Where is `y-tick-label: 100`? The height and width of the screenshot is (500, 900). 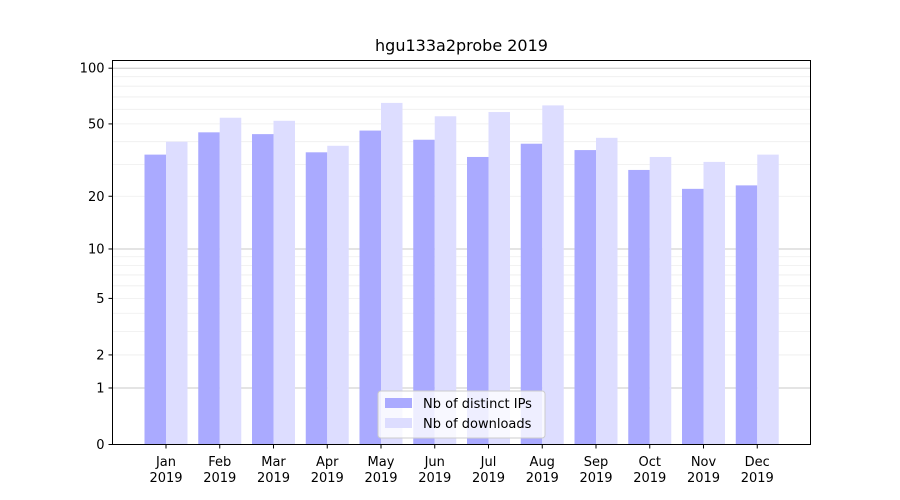 y-tick-label: 100 is located at coordinates (92, 69).